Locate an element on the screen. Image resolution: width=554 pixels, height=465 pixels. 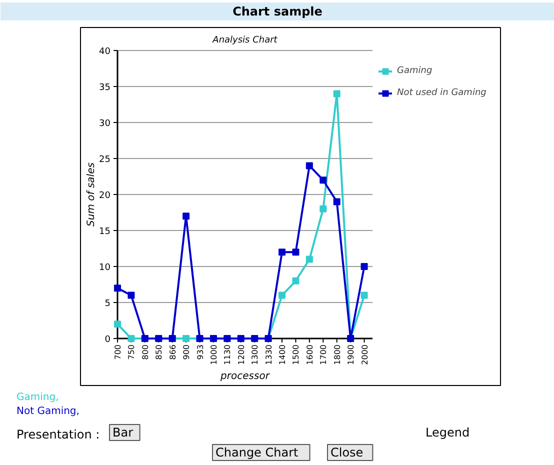
x-tick-label: 1200 is located at coordinates (241, 354).